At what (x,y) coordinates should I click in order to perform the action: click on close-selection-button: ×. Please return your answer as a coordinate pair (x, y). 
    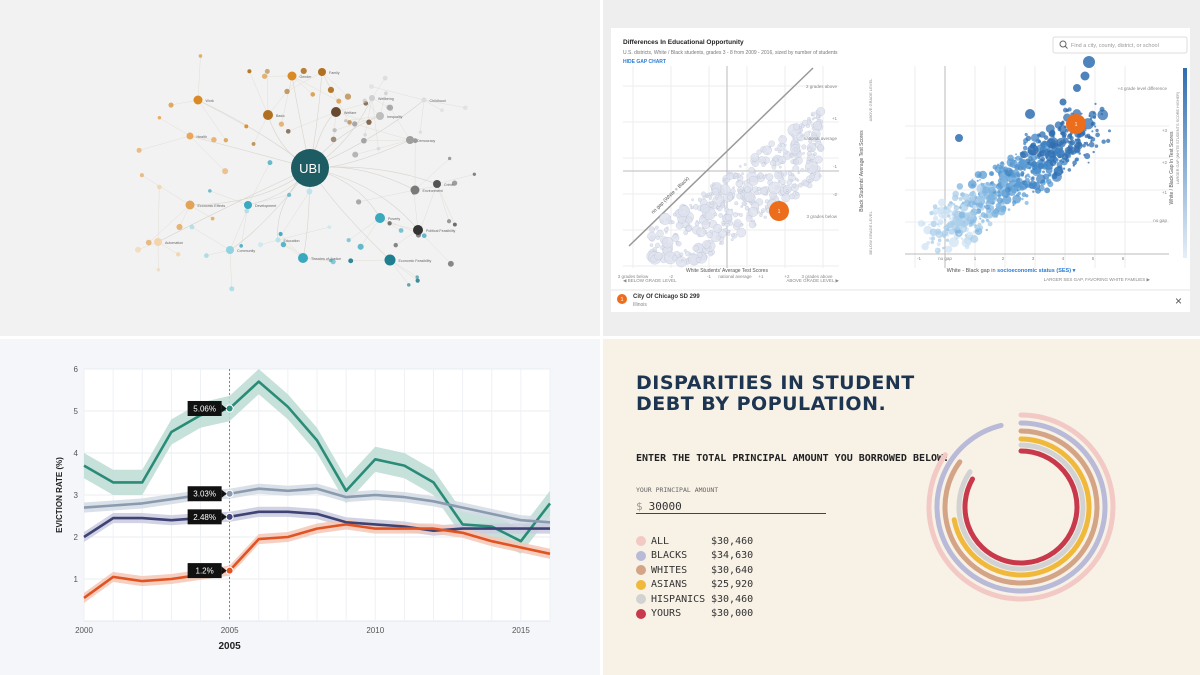
    Looking at the image, I should click on (1178, 301).